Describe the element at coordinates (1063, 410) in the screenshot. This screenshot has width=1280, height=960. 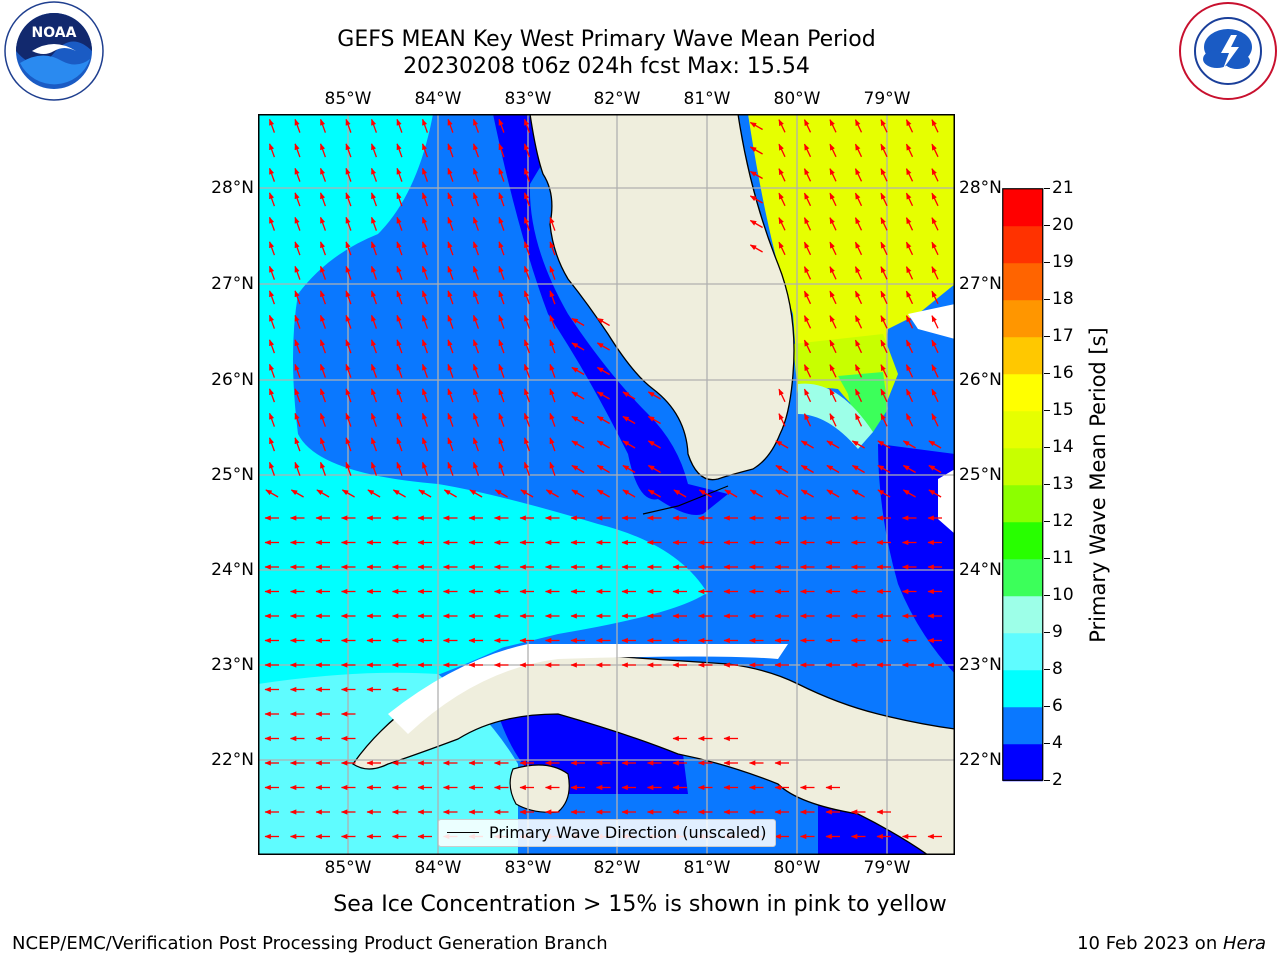
I see `colorbar-tick-label: 15` at that location.